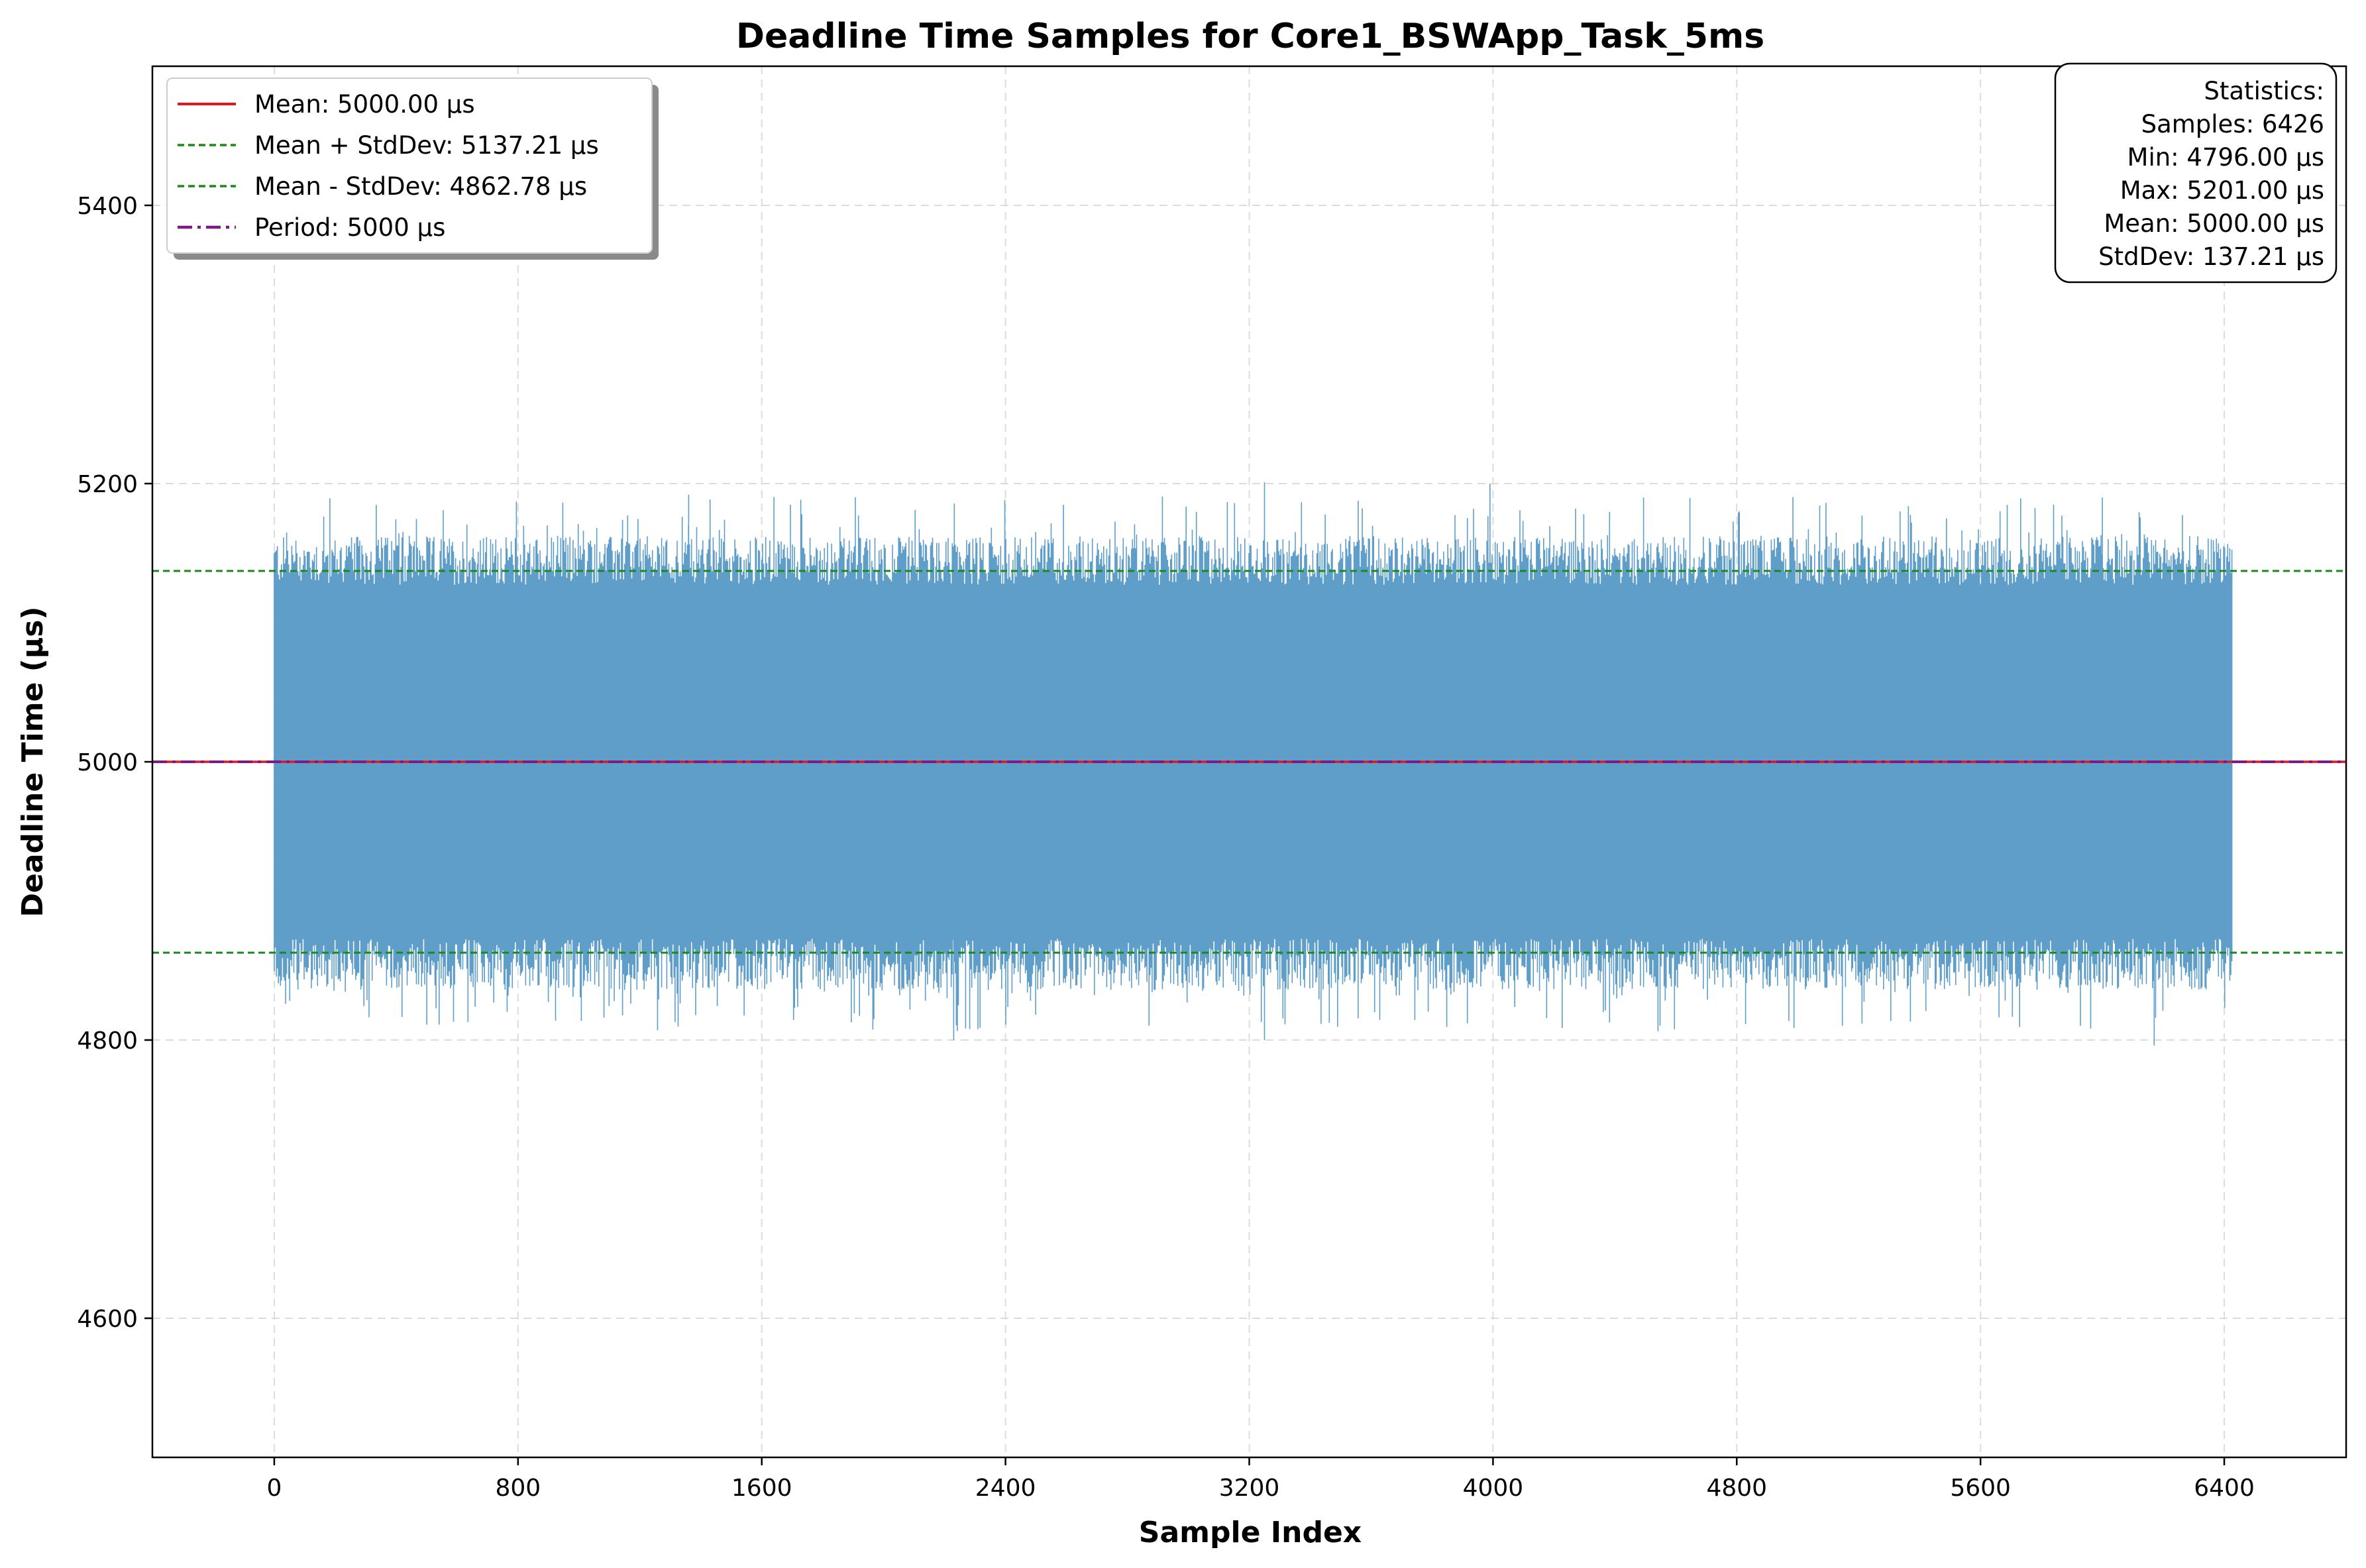  I want to click on x-axis-label: Sample Index, so click(1250, 1532).